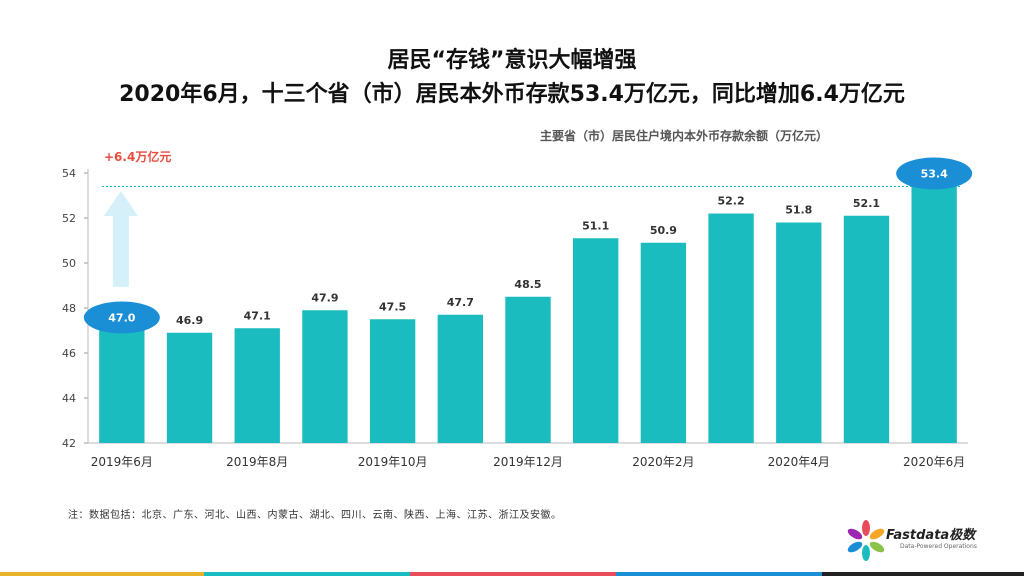 Image resolution: width=1024 pixels, height=576 pixels. Describe the element at coordinates (122, 462) in the screenshot. I see `x-tick-label: 2019年6月` at that location.